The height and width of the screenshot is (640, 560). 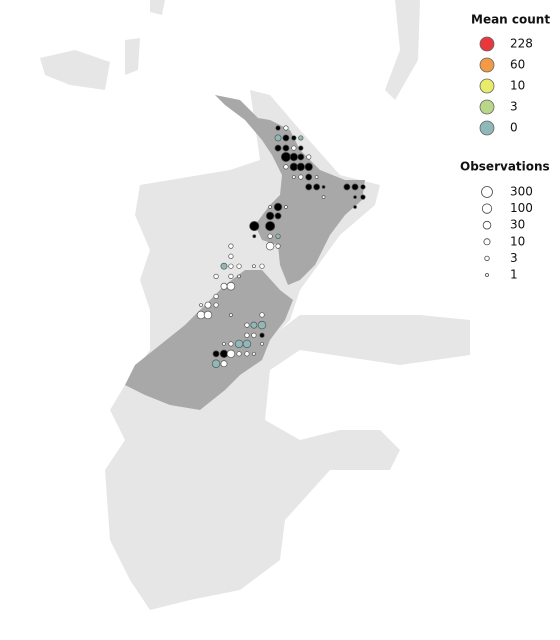 What do you see at coordinates (517, 65) in the screenshot?
I see `legend-label: 60` at bounding box center [517, 65].